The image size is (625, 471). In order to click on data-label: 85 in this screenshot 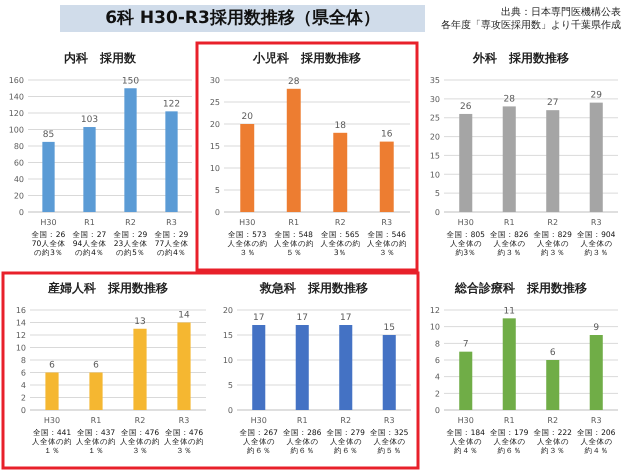, I will do `click(48, 135)`.